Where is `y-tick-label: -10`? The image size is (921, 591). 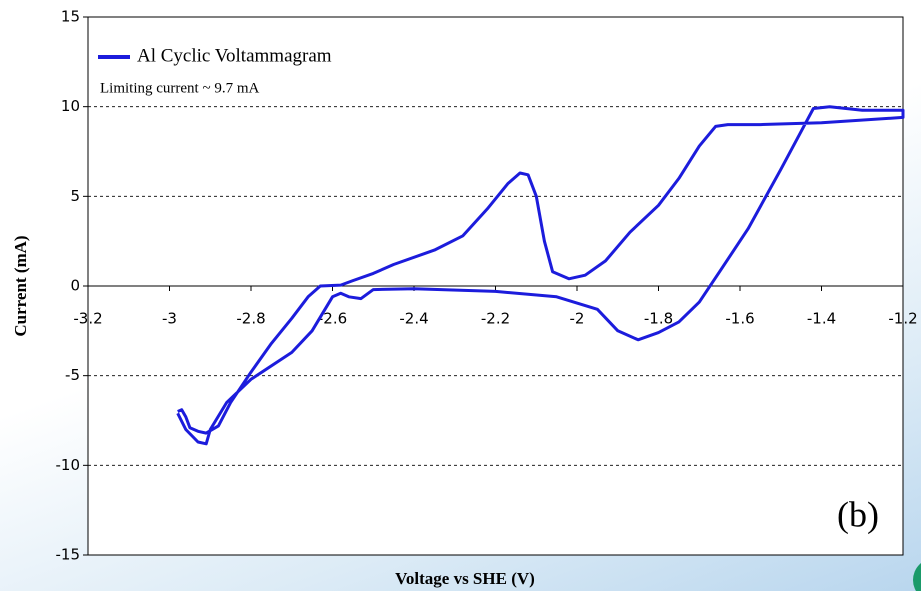
y-tick-label: -10 is located at coordinates (68, 465).